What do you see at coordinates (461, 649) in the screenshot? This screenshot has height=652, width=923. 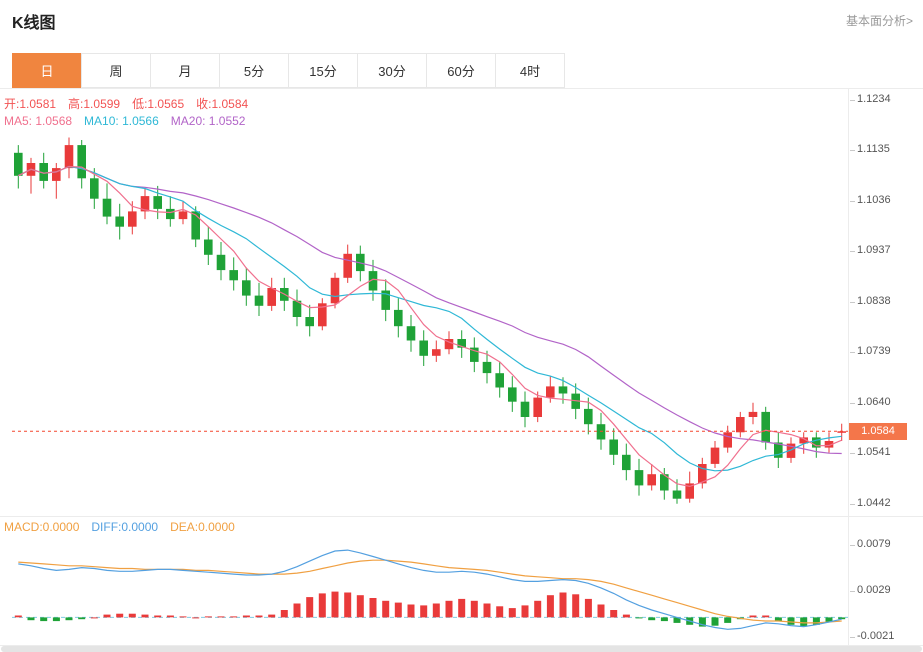 I see `horizontal-scrollbar` at bounding box center [461, 649].